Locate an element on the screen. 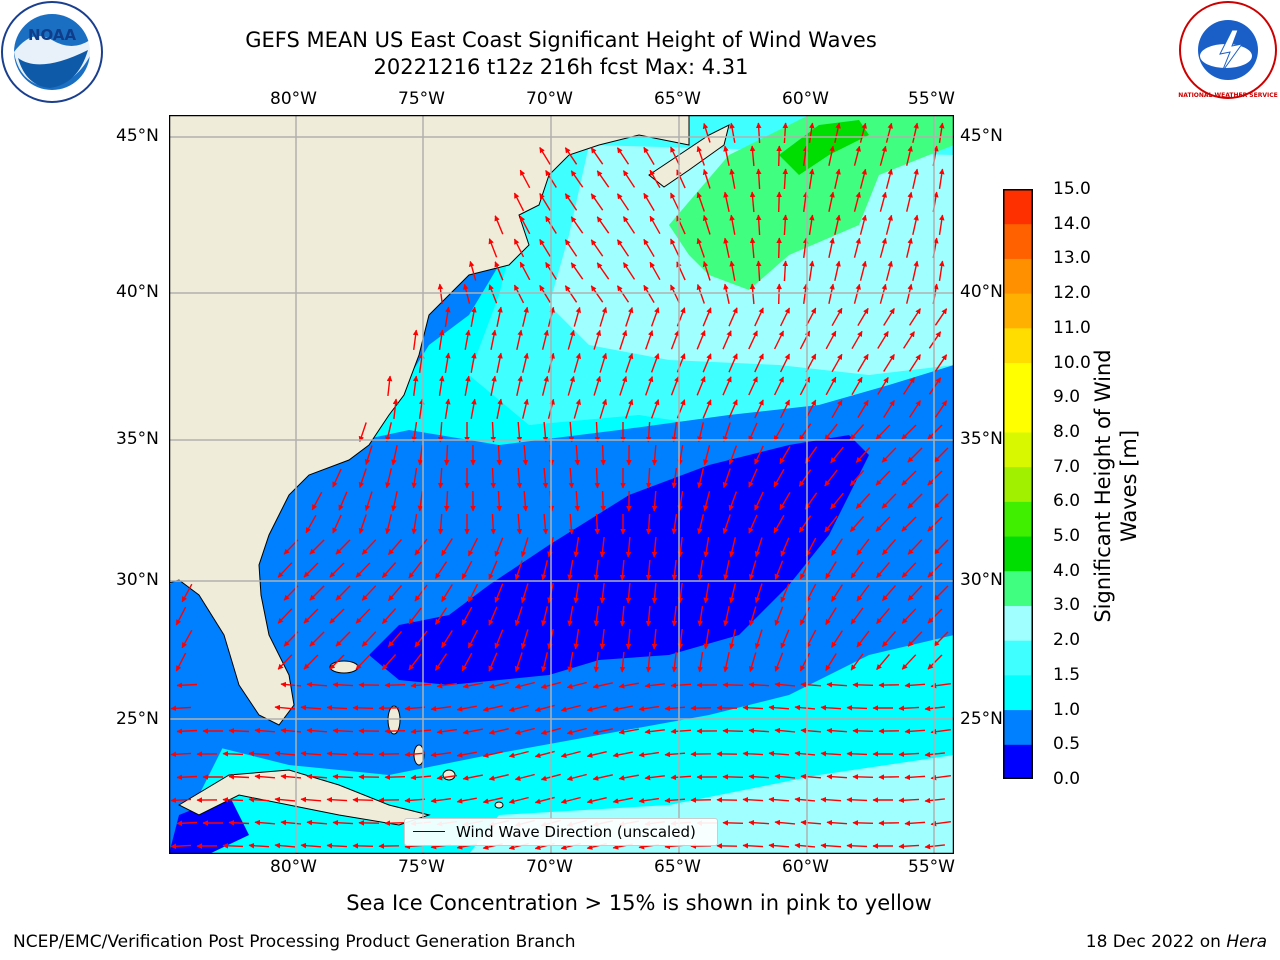 This screenshot has height=960, width=1280. colorbar-tick-label: 12.0 is located at coordinates (1072, 293).